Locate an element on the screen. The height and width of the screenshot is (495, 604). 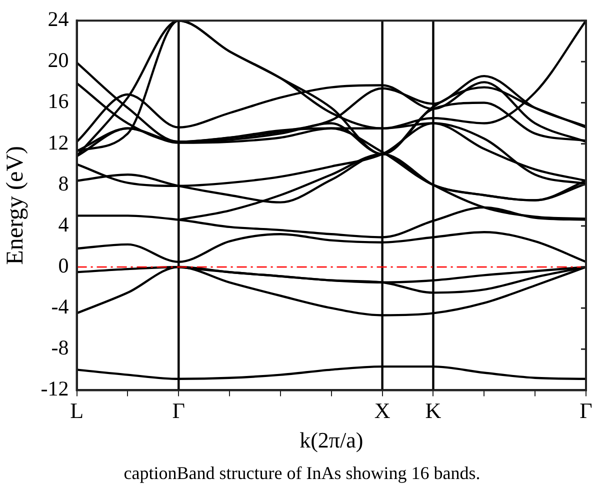
x-axis-title: k(2π/a) is located at coordinates (332, 440).